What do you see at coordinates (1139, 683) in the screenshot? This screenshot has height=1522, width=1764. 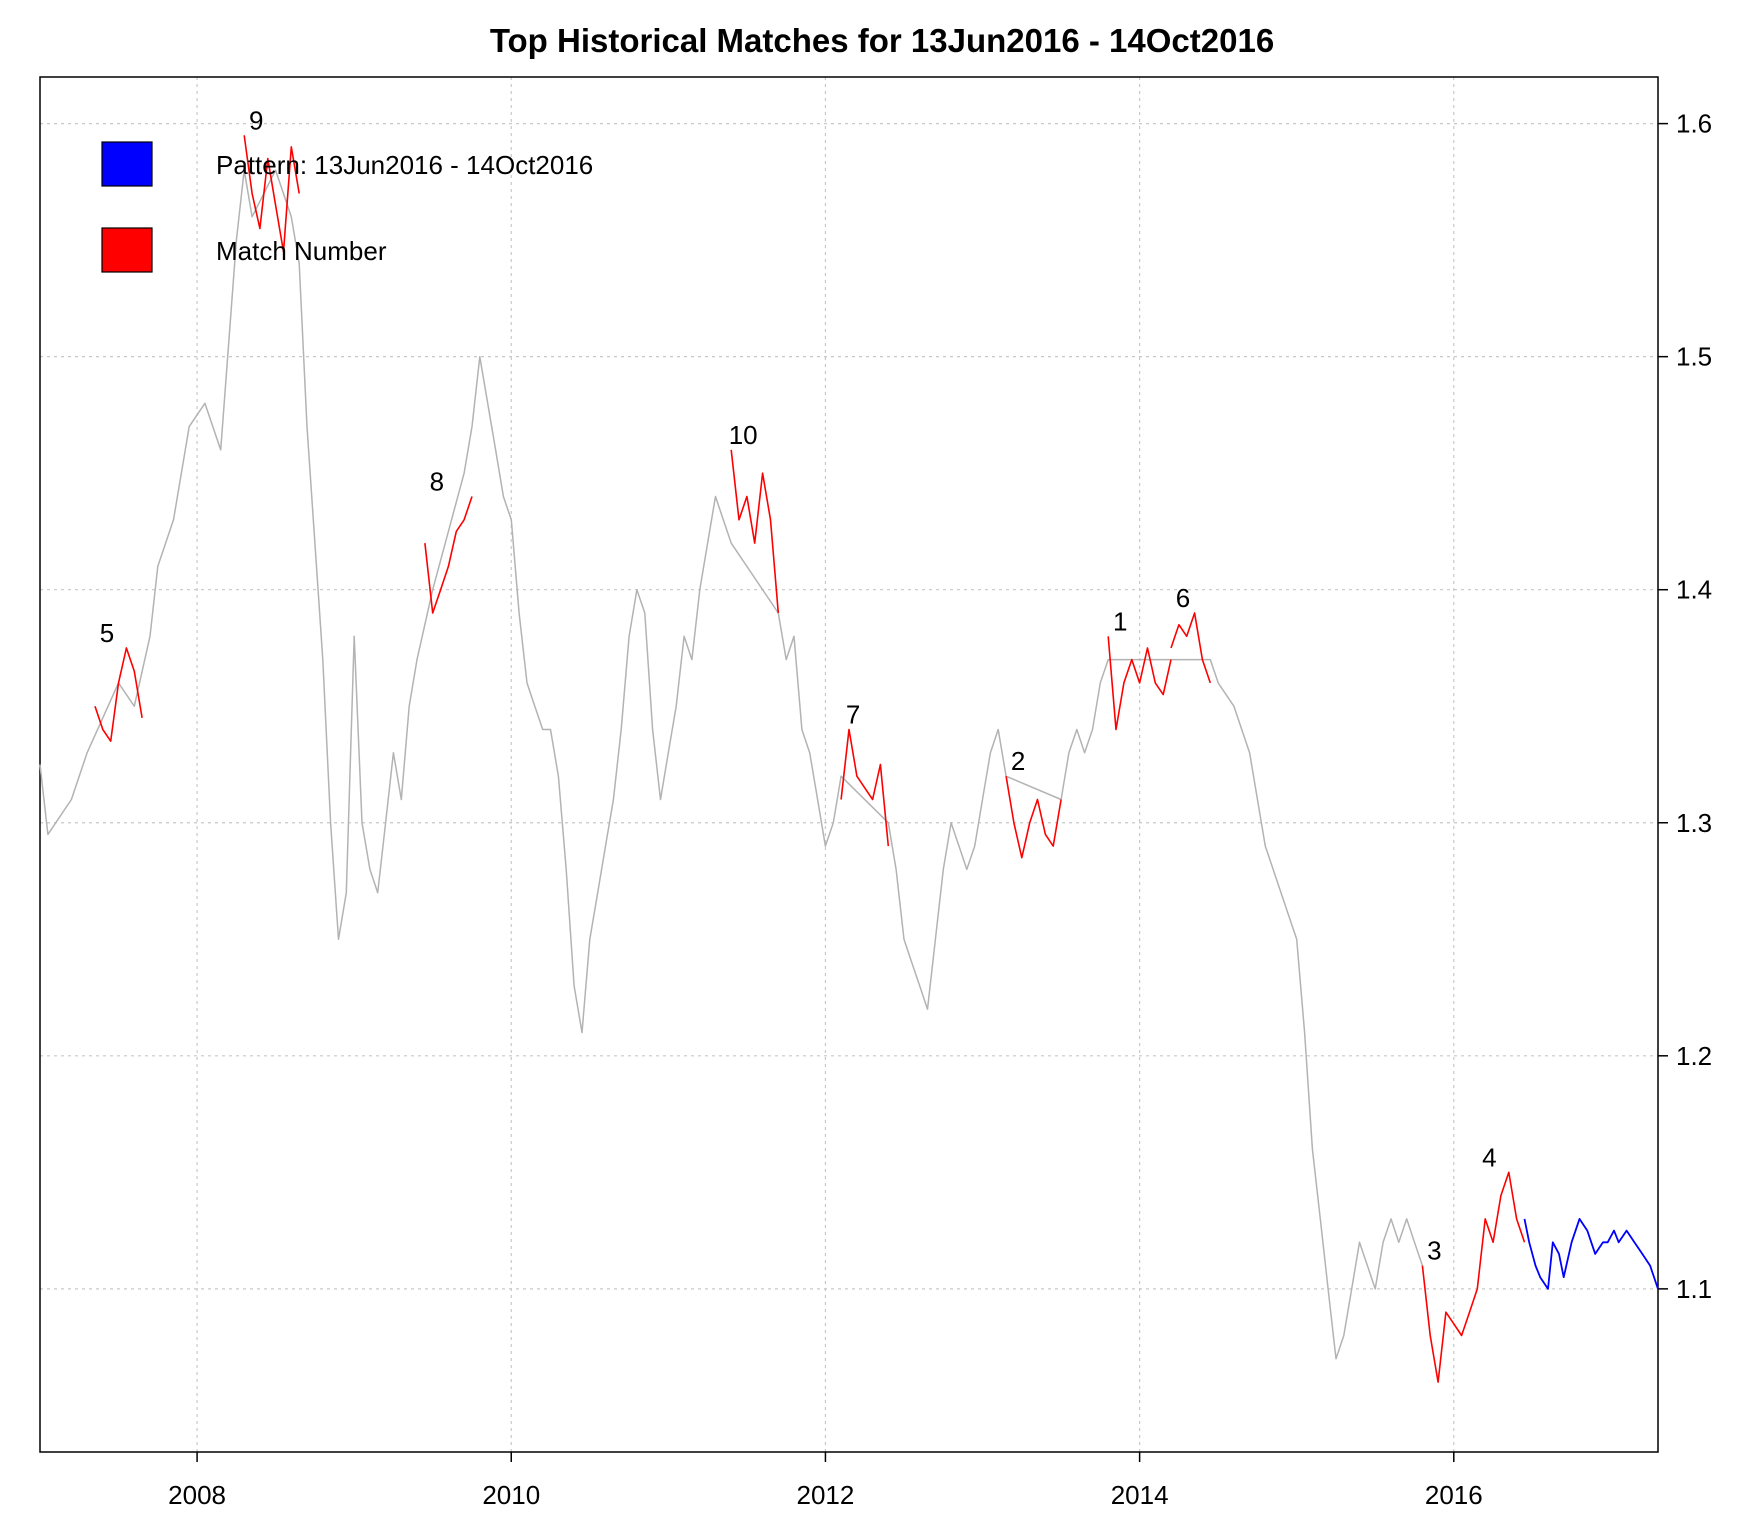 I see `match-1-line` at bounding box center [1139, 683].